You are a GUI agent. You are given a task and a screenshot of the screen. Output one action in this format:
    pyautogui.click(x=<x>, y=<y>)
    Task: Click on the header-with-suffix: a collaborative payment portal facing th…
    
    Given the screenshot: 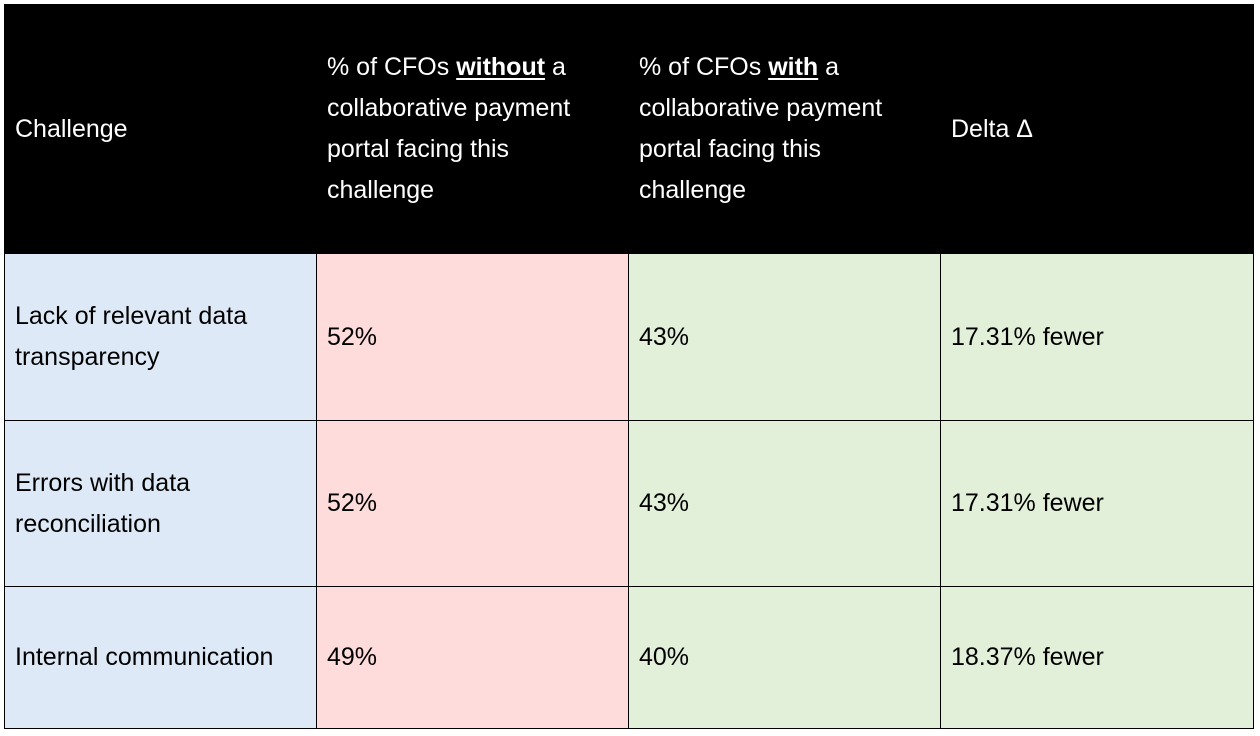 What is the action you would take?
    pyautogui.click(x=761, y=128)
    